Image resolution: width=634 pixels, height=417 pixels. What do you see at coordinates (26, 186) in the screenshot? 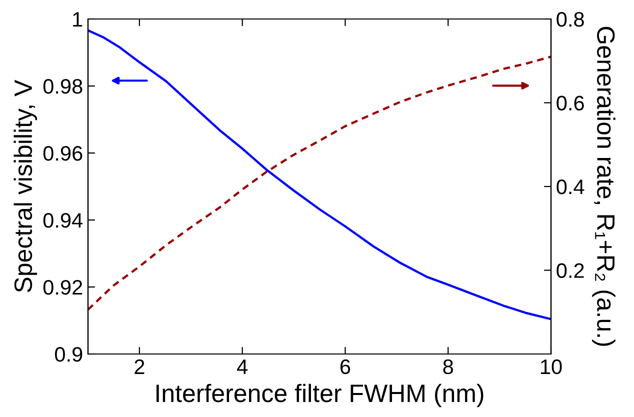
I see `y-axis-title: Spectral visibility, V` at bounding box center [26, 186].